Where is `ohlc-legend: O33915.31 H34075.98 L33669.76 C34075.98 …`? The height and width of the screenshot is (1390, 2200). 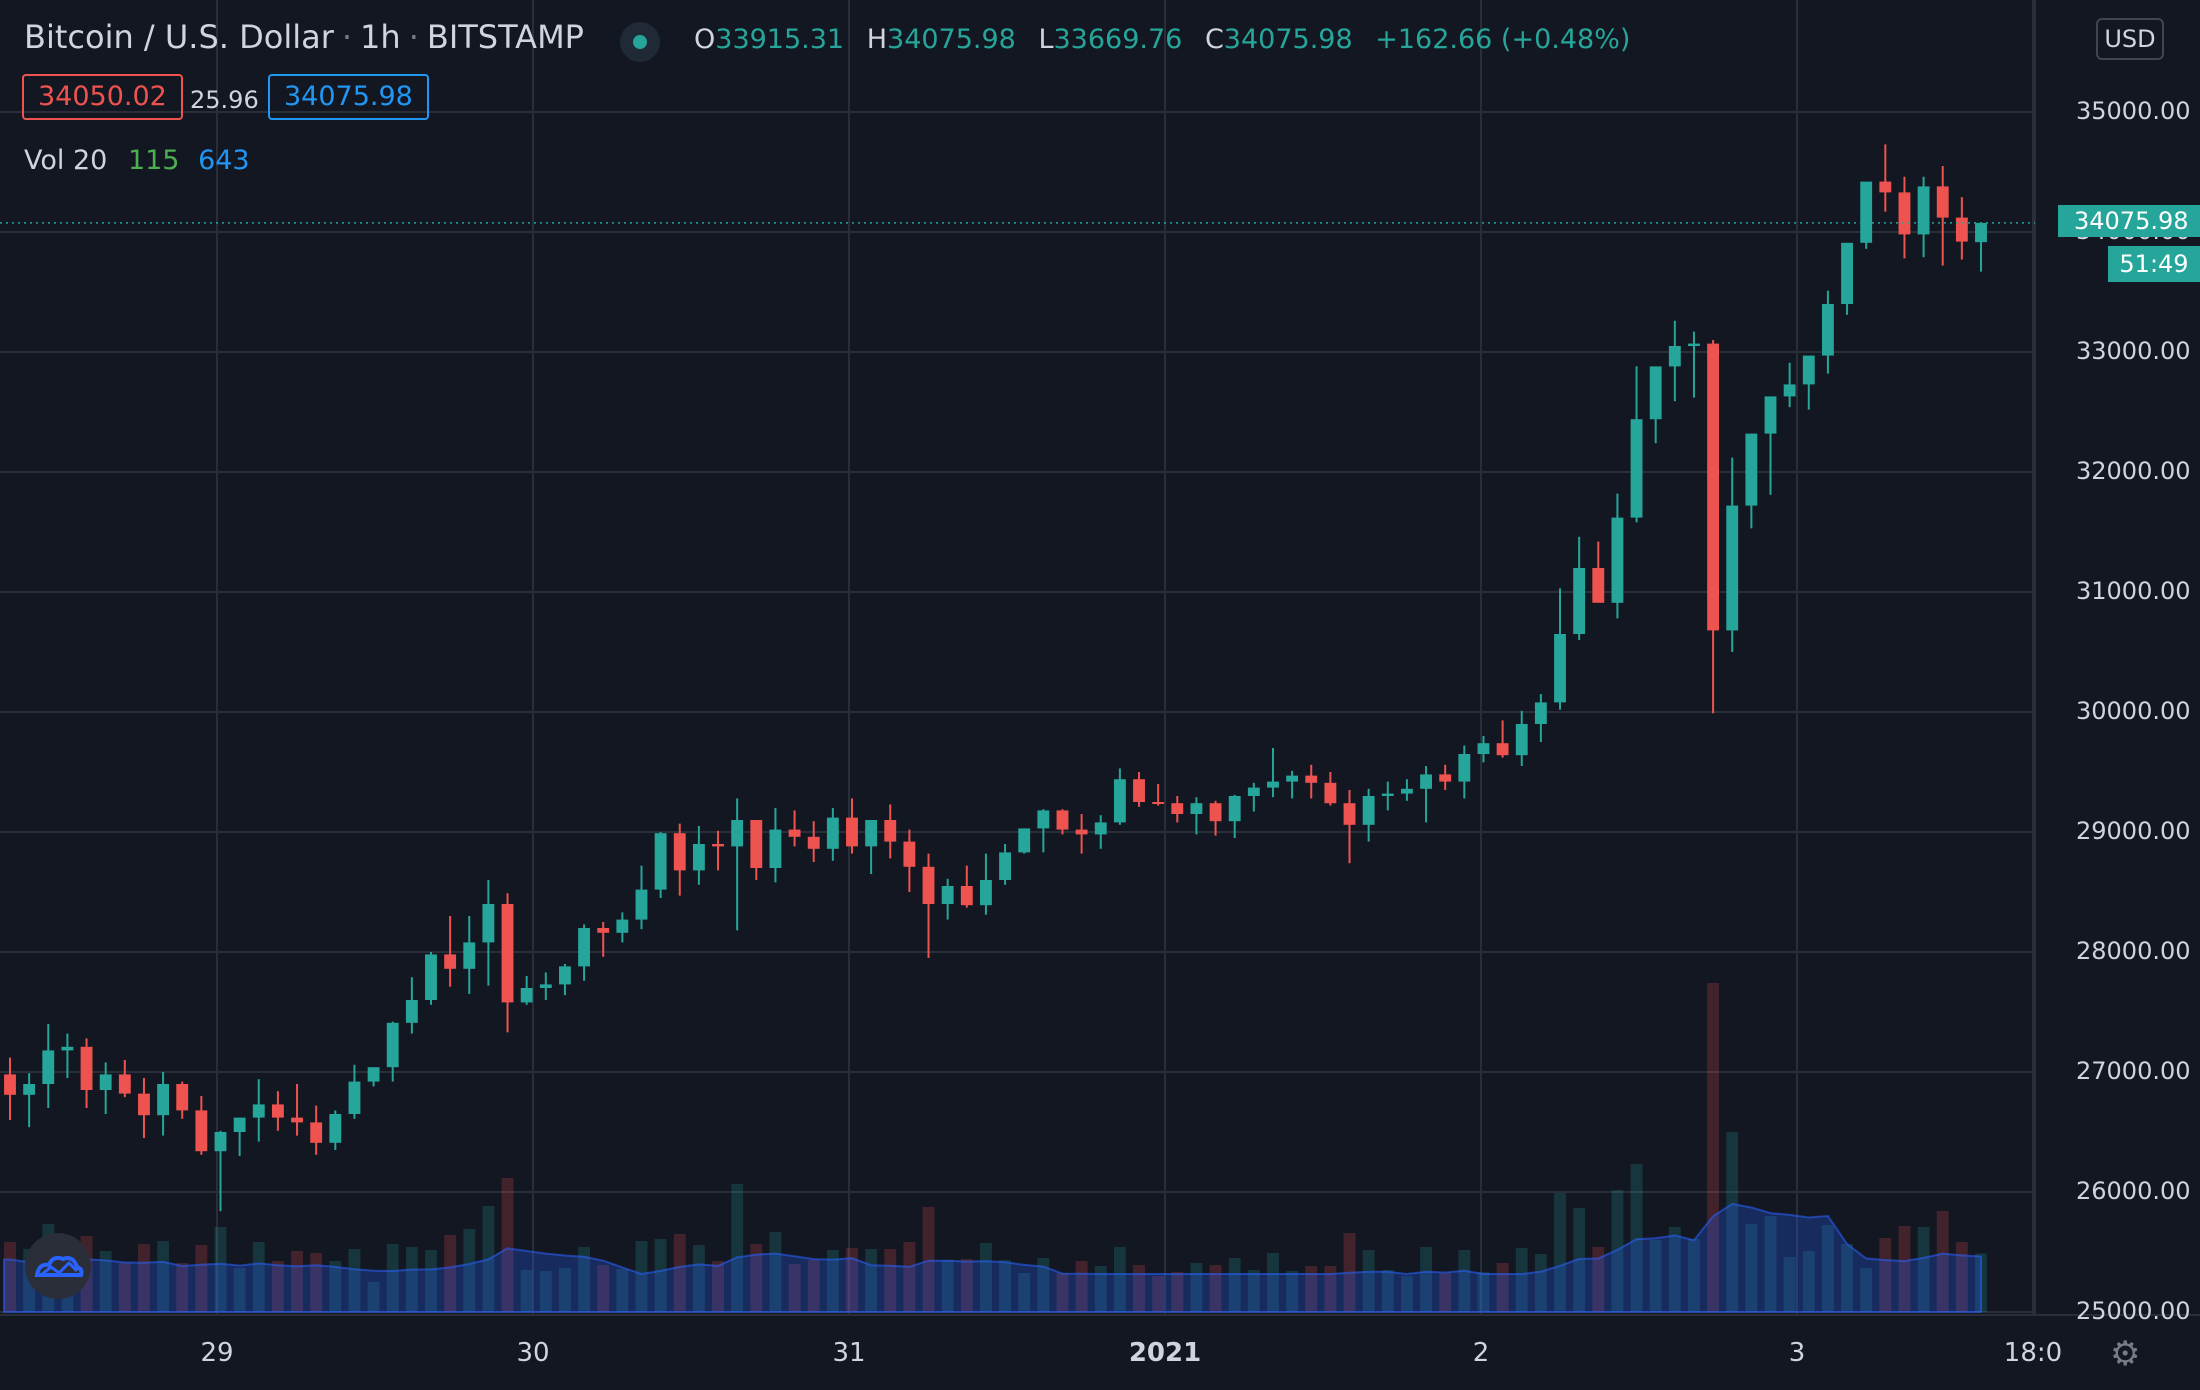
ohlc-legend: O33915.31 H34075.98 L33669.76 C34075.98 … is located at coordinates (1169, 39).